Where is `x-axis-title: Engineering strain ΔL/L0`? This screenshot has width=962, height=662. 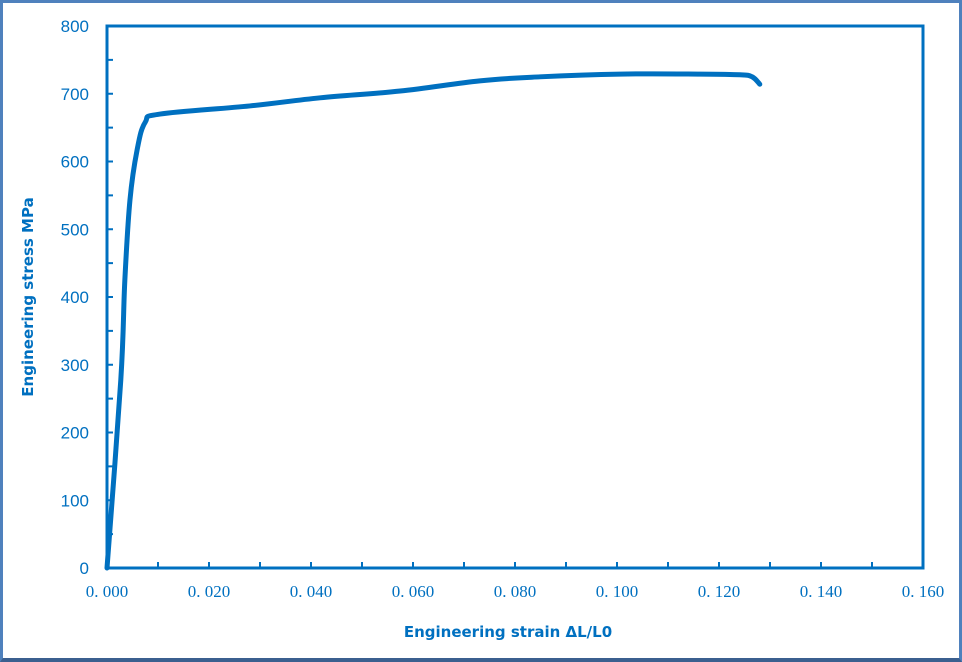
x-axis-title: Engineering strain ΔL/L0 is located at coordinates (508, 632).